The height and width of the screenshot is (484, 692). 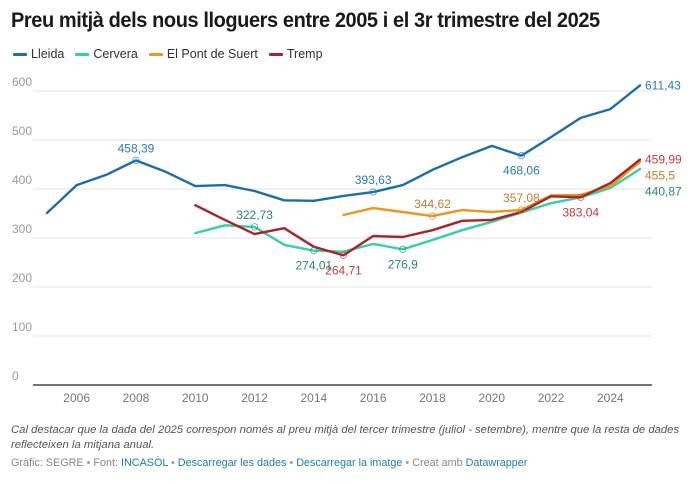 I want to click on legend-label: El Pont de Suert, so click(x=212, y=54).